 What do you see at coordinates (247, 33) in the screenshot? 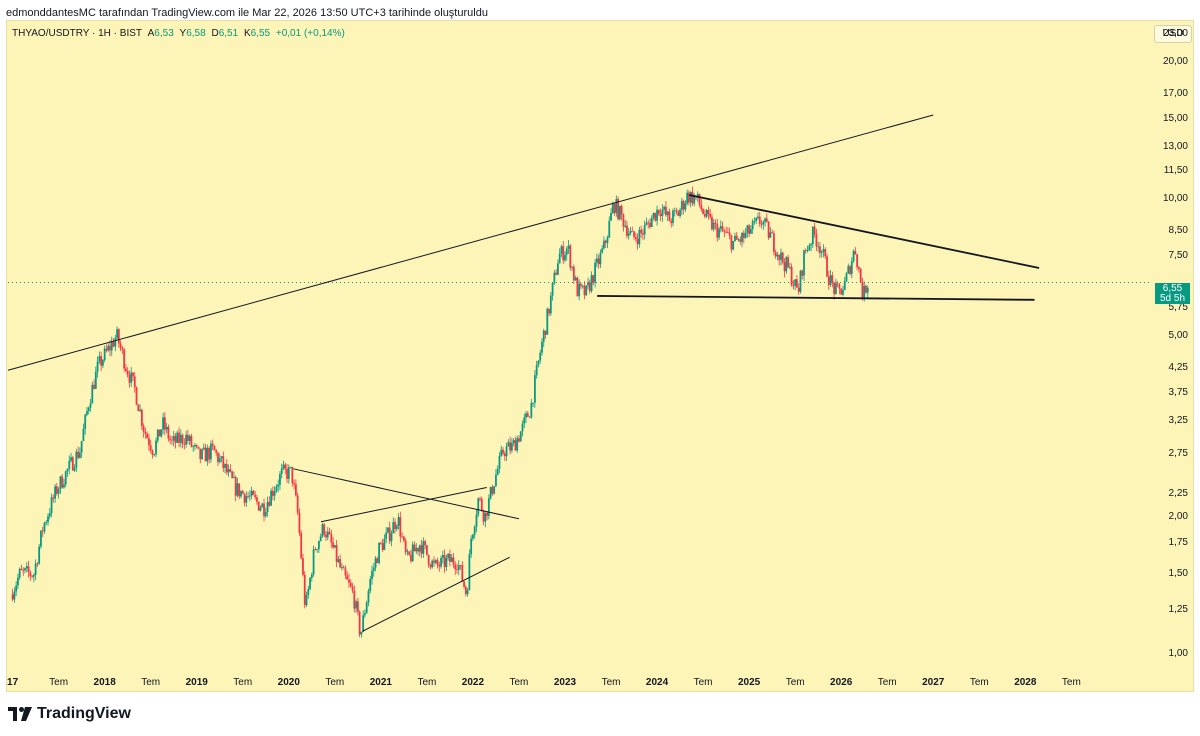
I see `close-label: K` at bounding box center [247, 33].